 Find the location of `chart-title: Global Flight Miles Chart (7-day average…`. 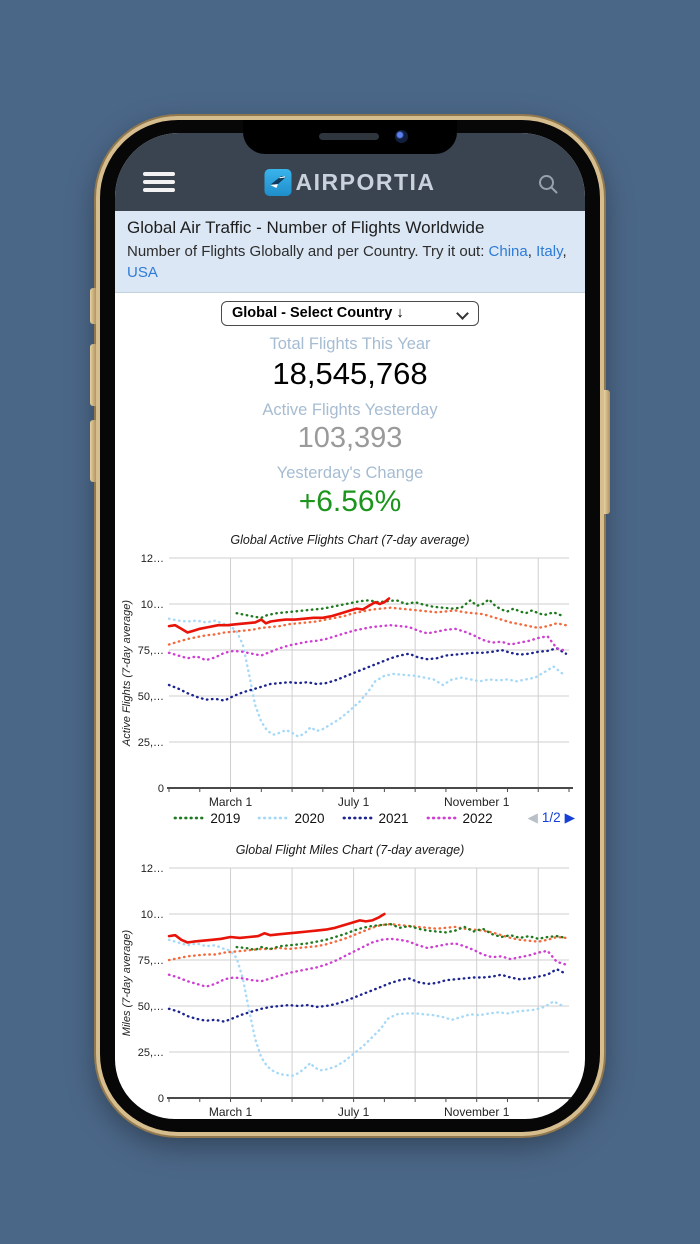

chart-title: Global Flight Miles Chart (7-day average… is located at coordinates (350, 849).